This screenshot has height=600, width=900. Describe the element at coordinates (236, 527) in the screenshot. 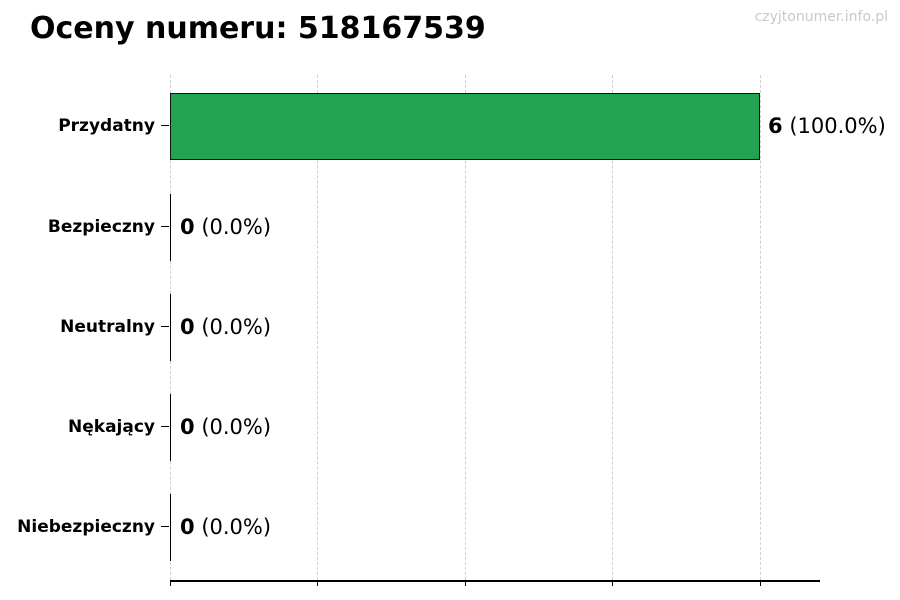

I see `value-percent-niebezpieczny: (0.0%)` at that location.